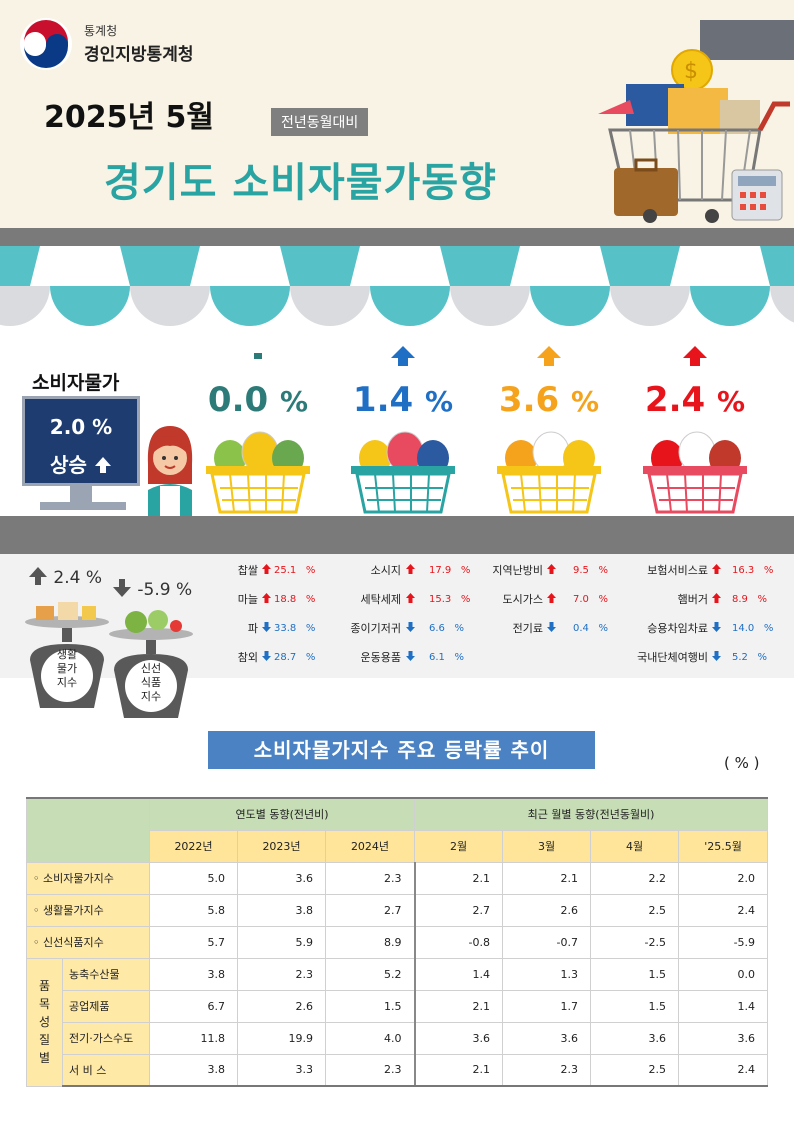  Describe the element at coordinates (581, 599) in the screenshot. I see `item-value-number: 7.0` at that location.